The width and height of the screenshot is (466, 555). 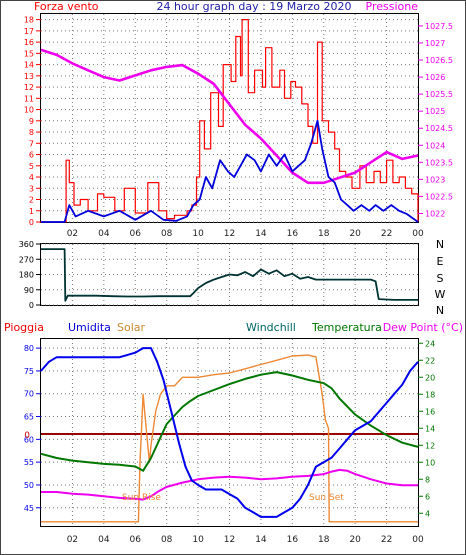 I want to click on temperature-line, so click(x=229, y=421).